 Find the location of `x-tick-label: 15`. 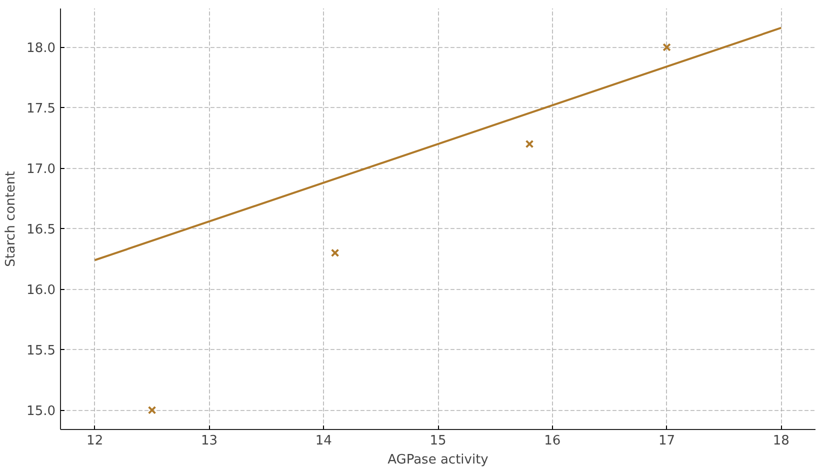

x-tick-label: 15 is located at coordinates (438, 441).